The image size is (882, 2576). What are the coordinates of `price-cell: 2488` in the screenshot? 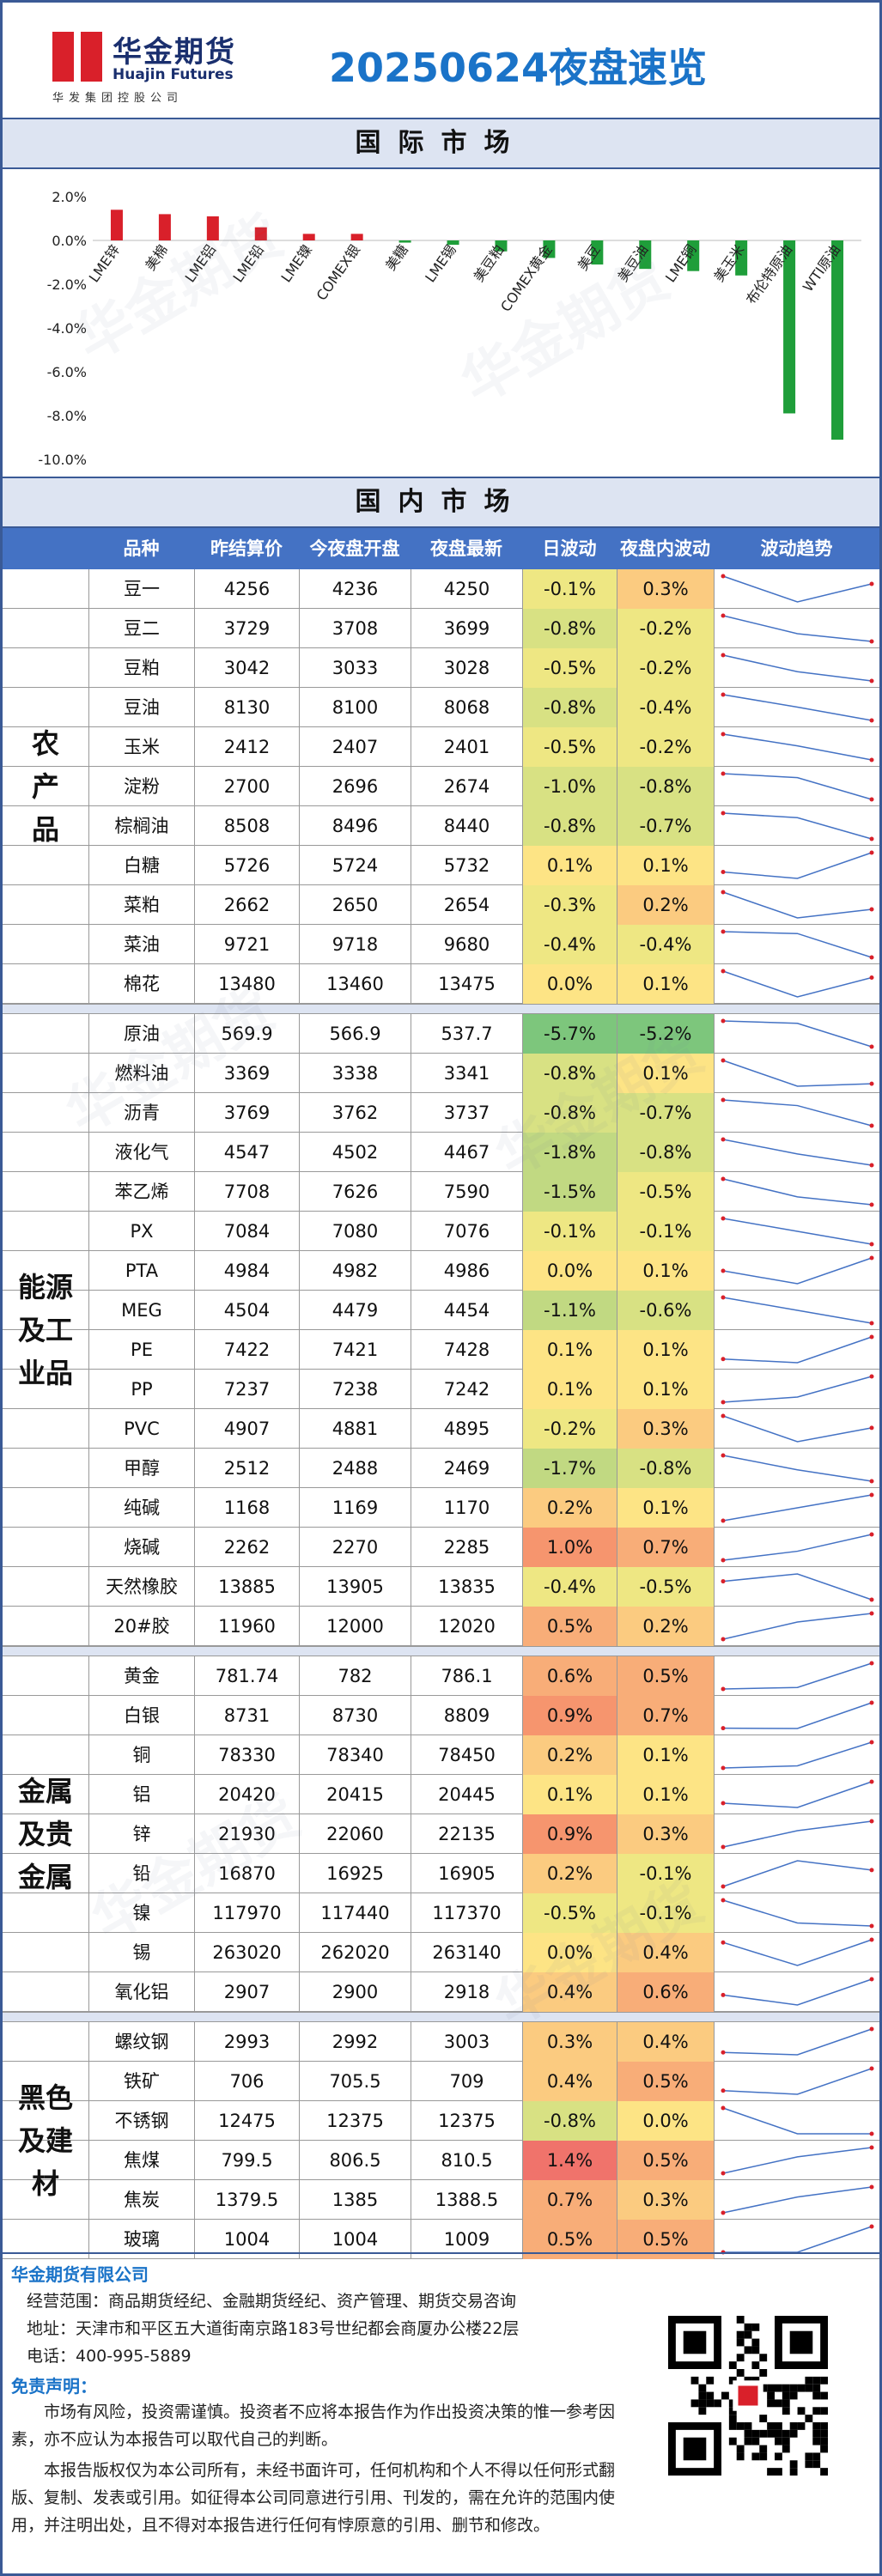 It's located at (355, 1469).